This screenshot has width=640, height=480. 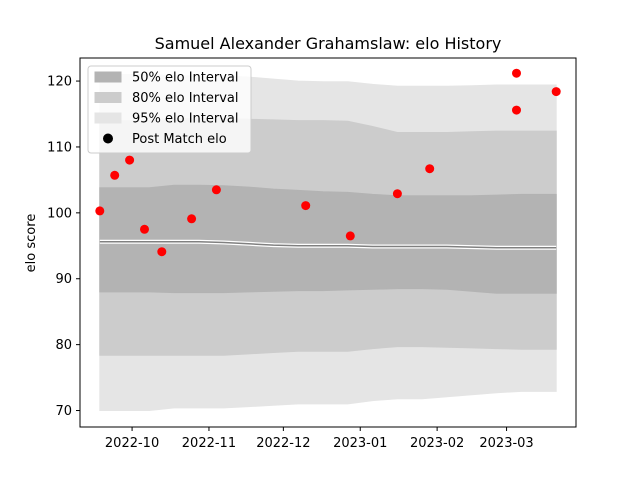 What do you see at coordinates (185, 78) in the screenshot?
I see `legend-label-0: 50% elo Interval` at bounding box center [185, 78].